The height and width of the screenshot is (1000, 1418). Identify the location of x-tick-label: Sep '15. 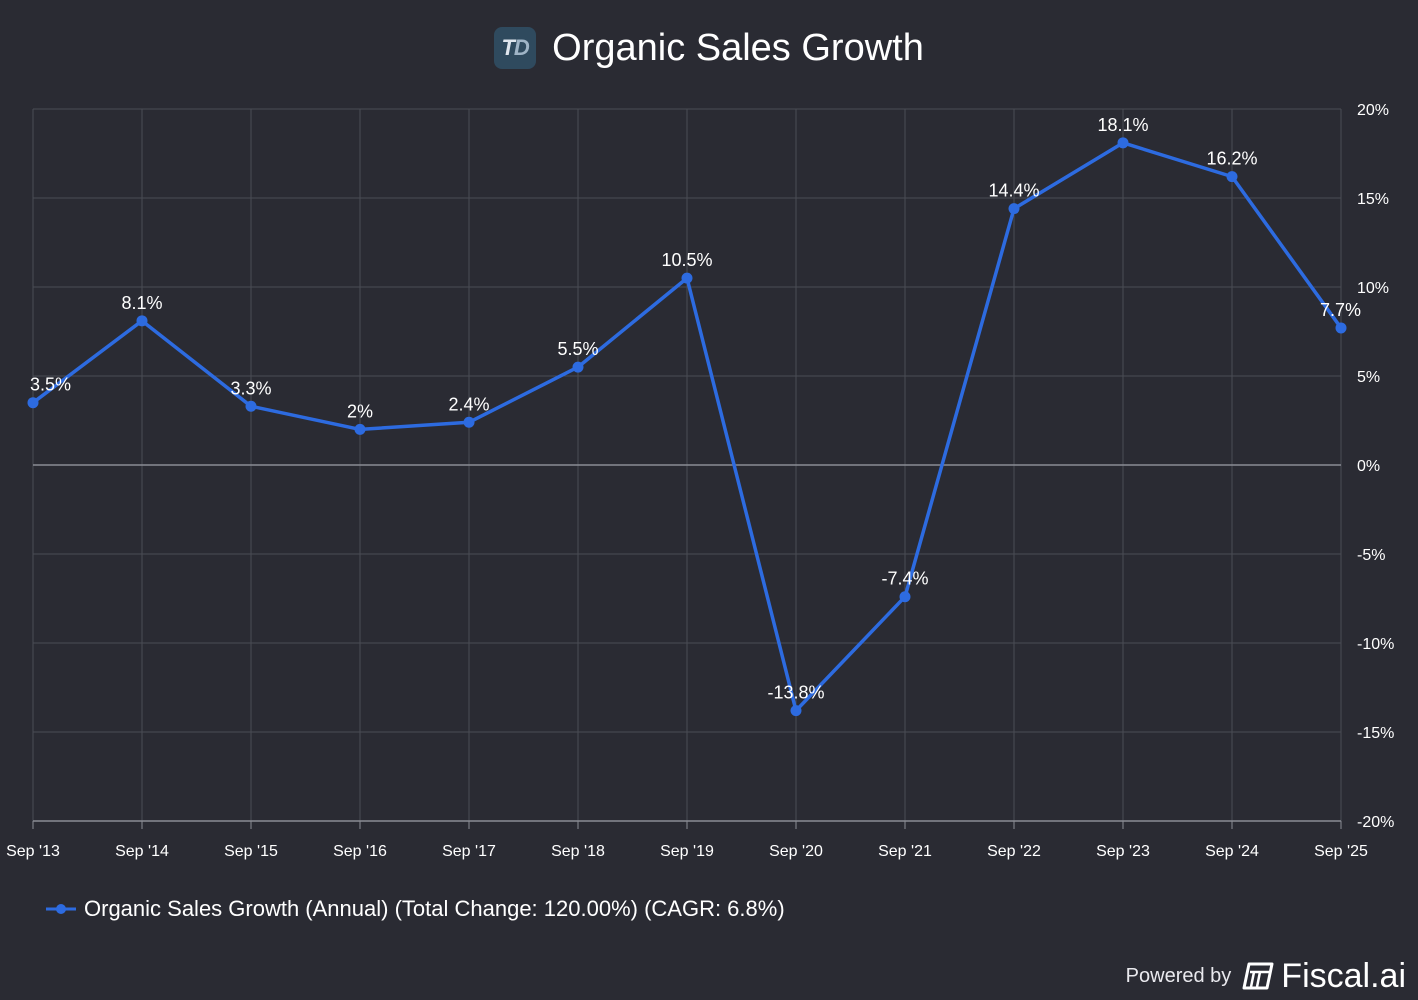
(251, 851).